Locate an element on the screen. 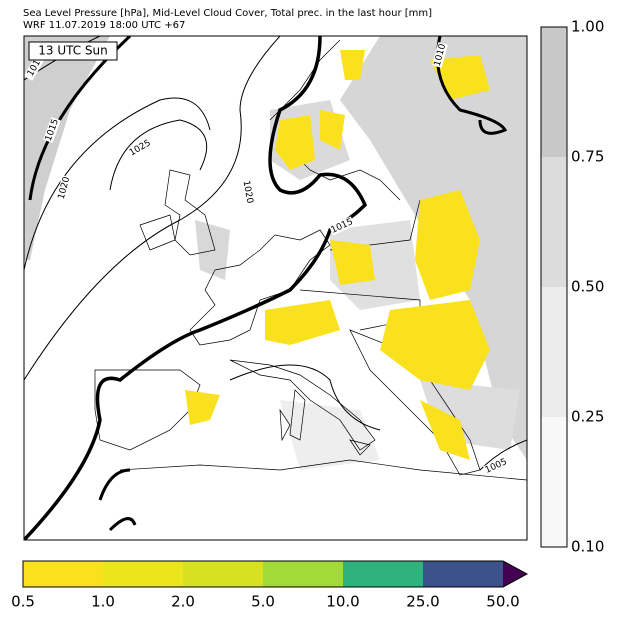 The height and width of the screenshot is (625, 618). colorbar-tick-label: 50.0 is located at coordinates (502, 602).